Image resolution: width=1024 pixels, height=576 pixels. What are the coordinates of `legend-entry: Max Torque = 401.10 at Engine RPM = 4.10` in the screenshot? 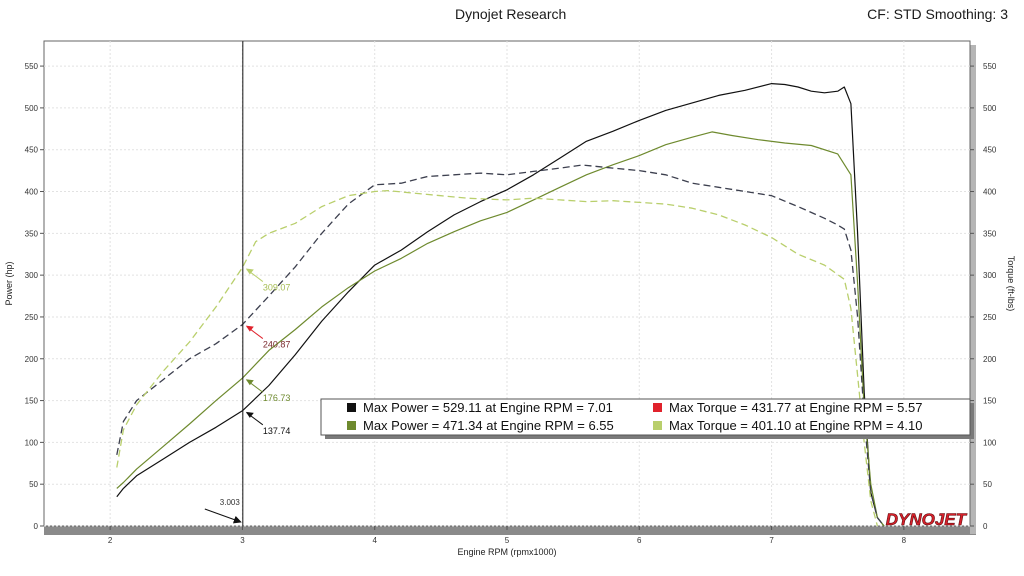 It's located at (795, 425).